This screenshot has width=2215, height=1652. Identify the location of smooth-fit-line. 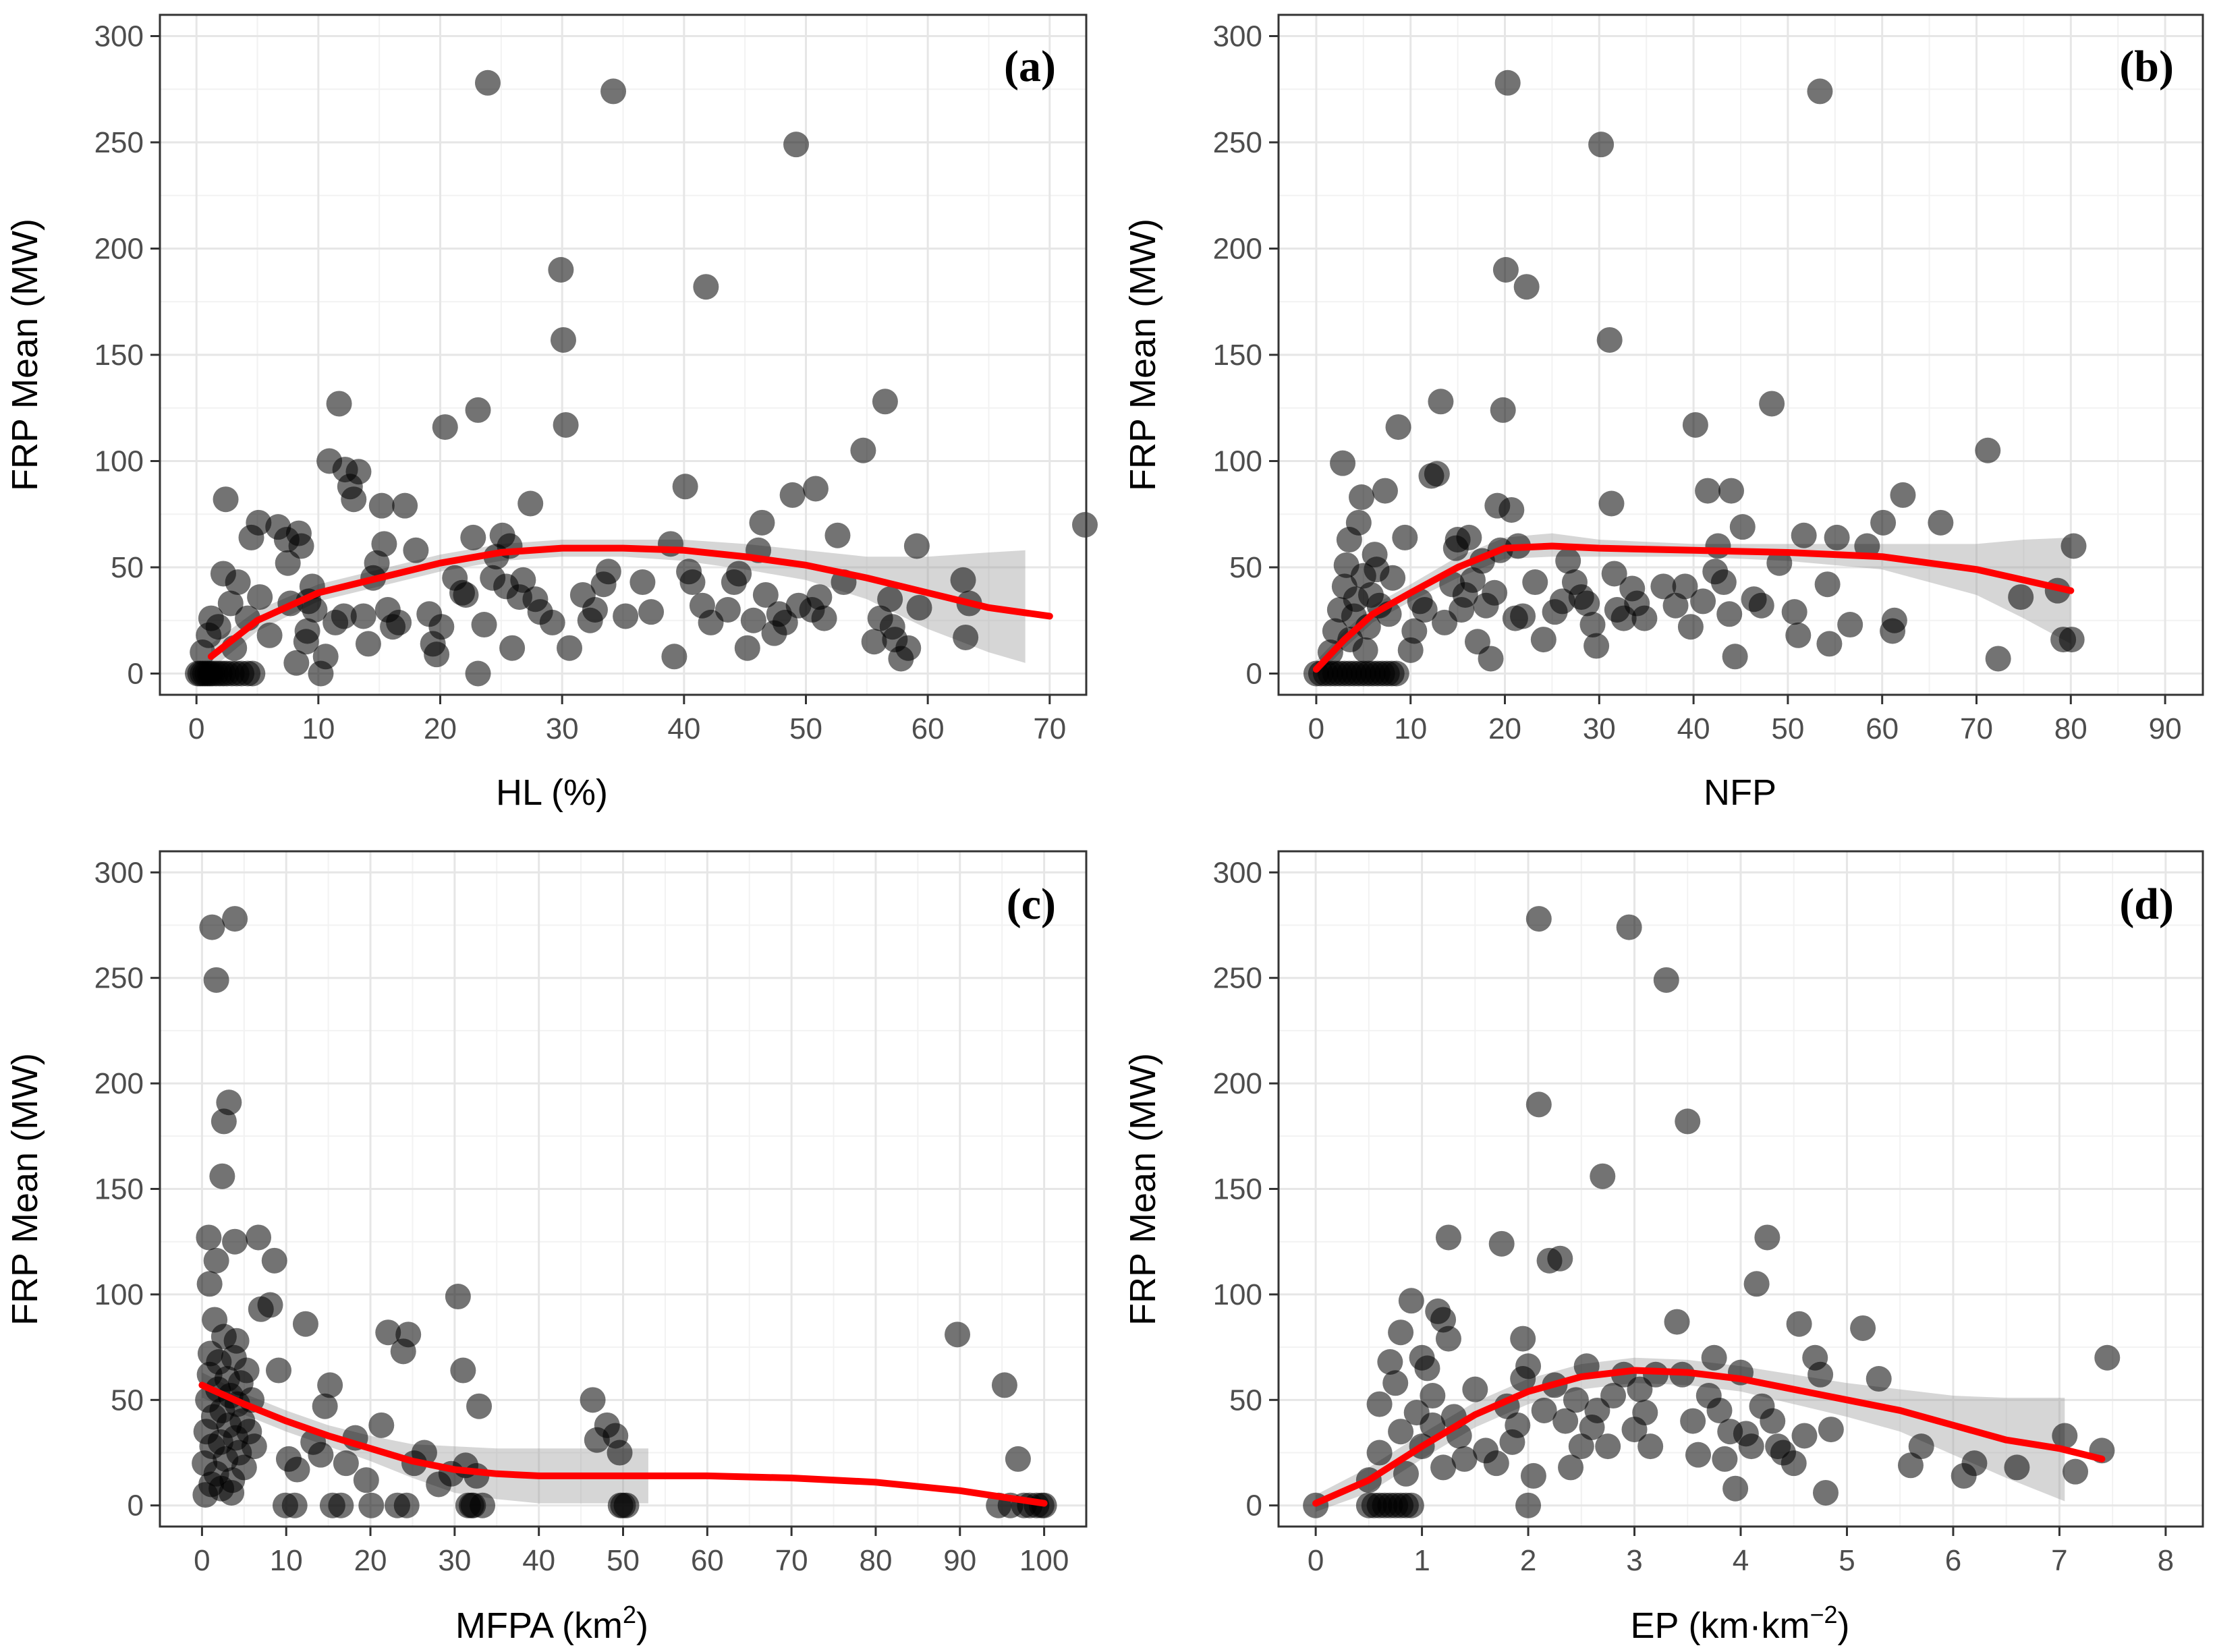
(1709, 1437).